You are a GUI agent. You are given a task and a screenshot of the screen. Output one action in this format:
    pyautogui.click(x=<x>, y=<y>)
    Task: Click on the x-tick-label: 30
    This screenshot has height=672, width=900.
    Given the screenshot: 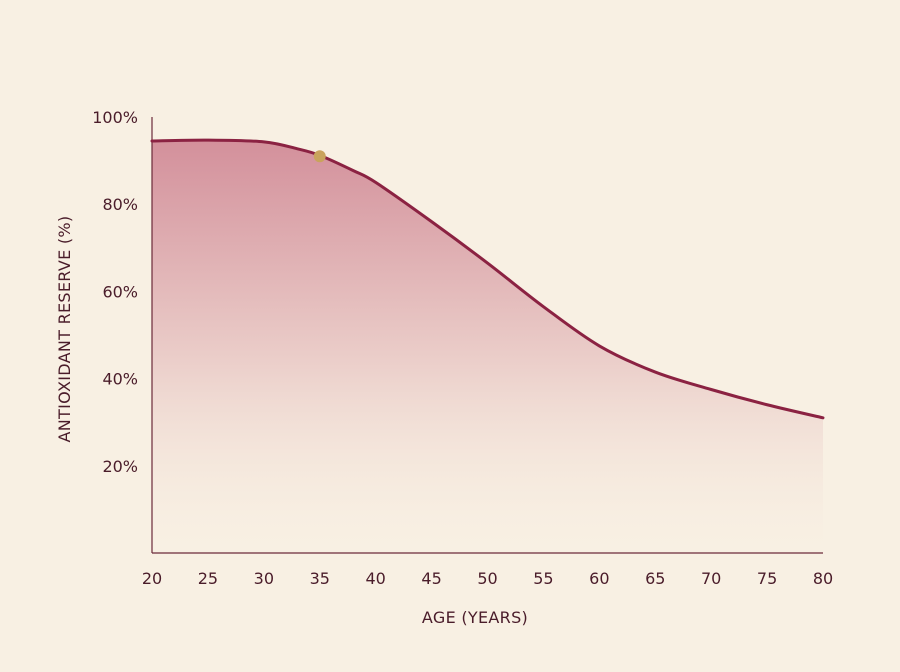 What is the action you would take?
    pyautogui.click(x=264, y=578)
    